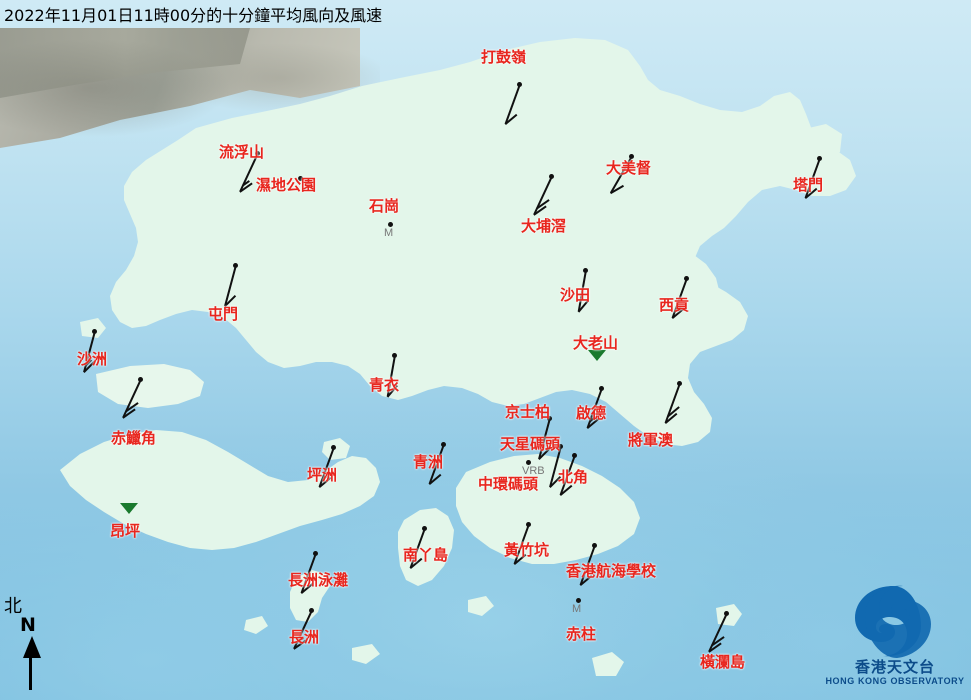  I want to click on hko-logo-mark-icon, so click(893, 622).